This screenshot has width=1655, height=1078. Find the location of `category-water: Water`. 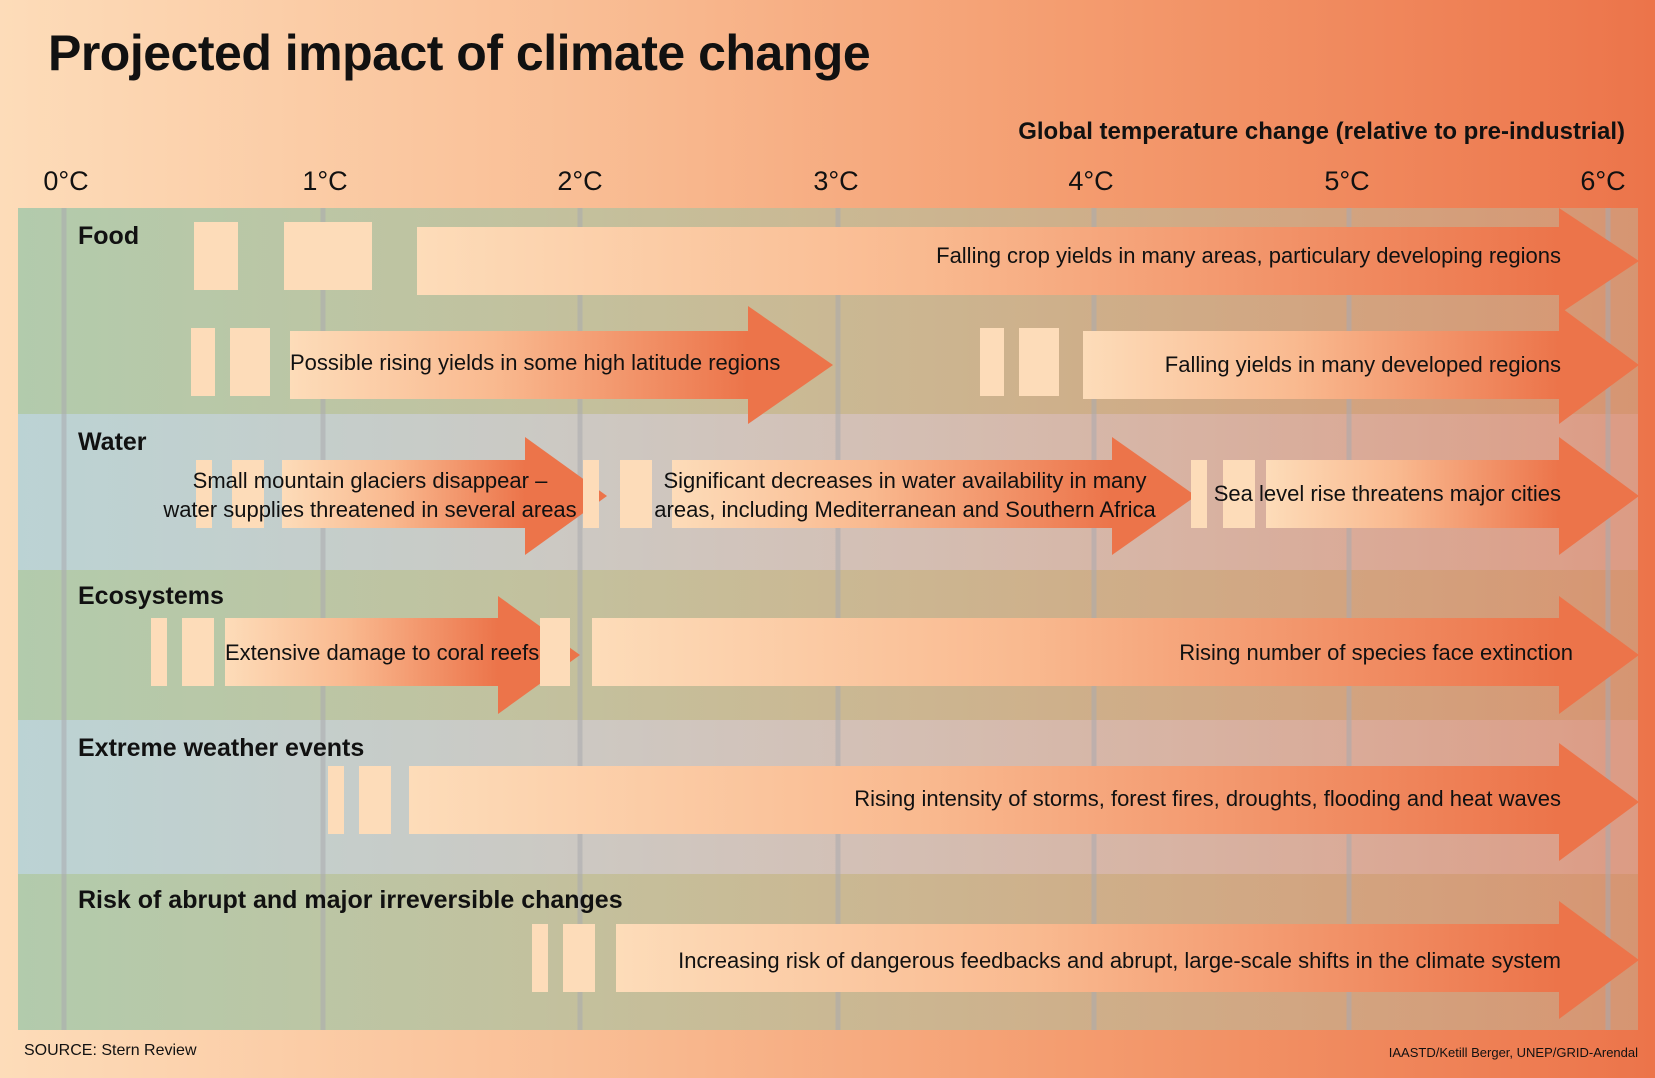

category-water: Water is located at coordinates (112, 442).